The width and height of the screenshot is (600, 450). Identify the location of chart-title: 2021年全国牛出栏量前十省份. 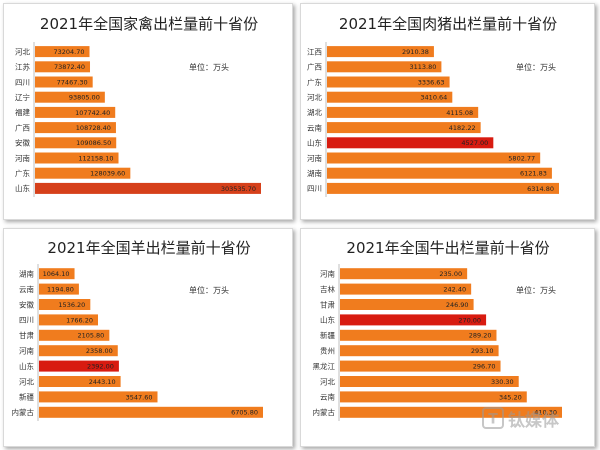
(447, 248).